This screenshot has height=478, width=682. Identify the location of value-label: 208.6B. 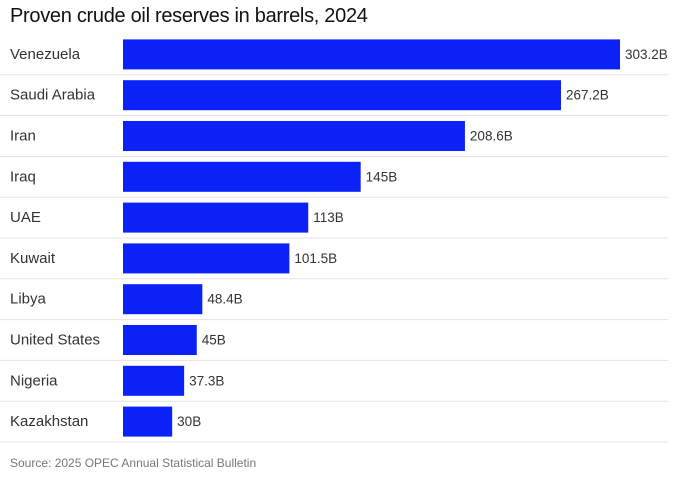
(491, 136).